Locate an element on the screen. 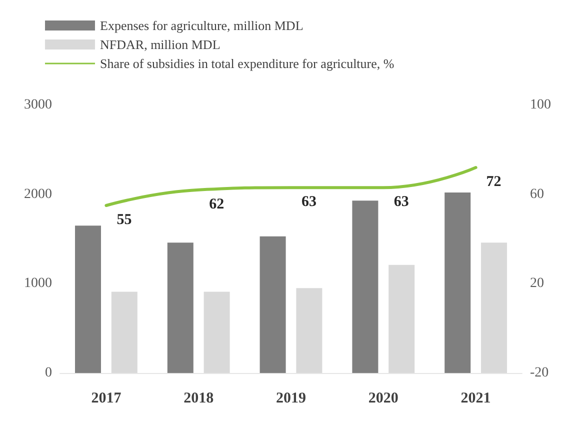 This screenshot has width=577, height=428. y-tick-label: 3000 is located at coordinates (38, 105).